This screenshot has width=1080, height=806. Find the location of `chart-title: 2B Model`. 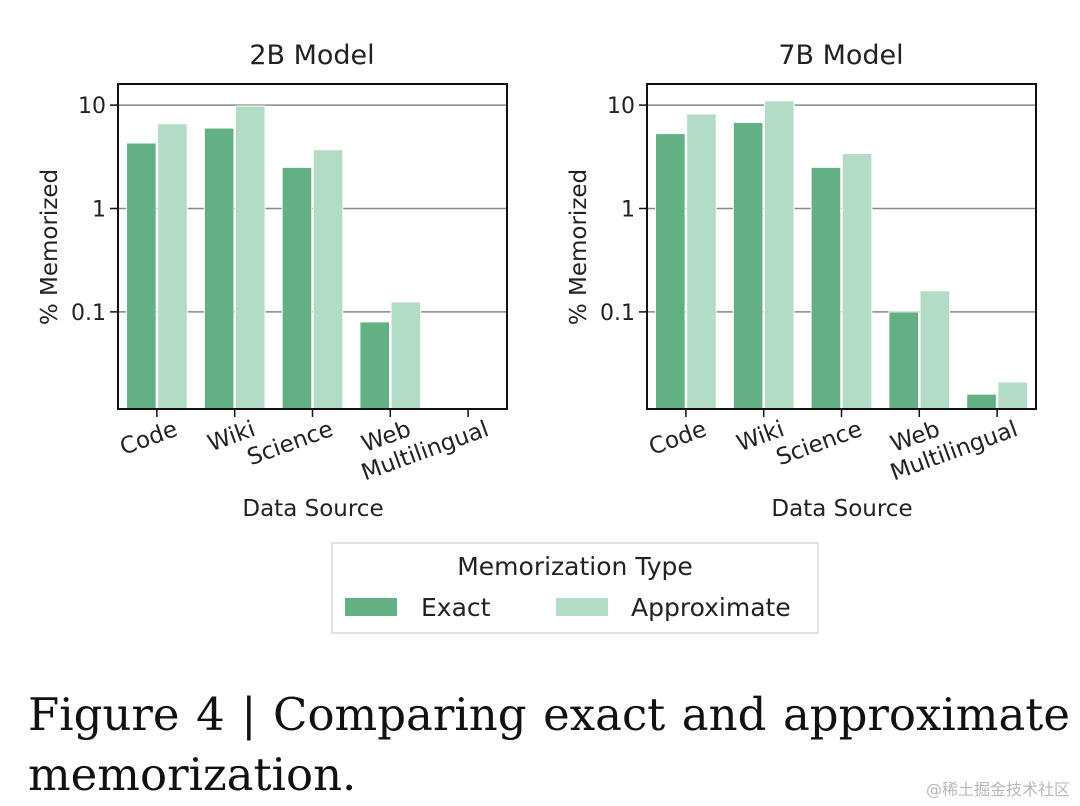

chart-title: 2B Model is located at coordinates (311, 55).